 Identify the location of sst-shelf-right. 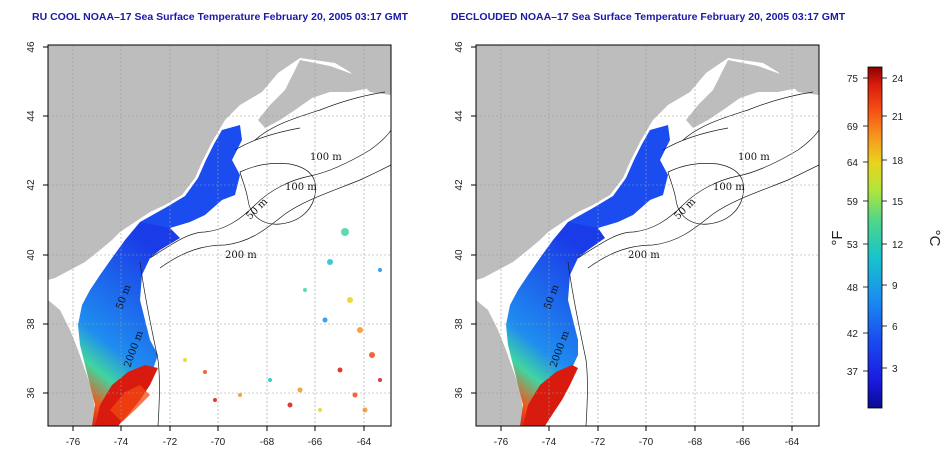
(555, 324).